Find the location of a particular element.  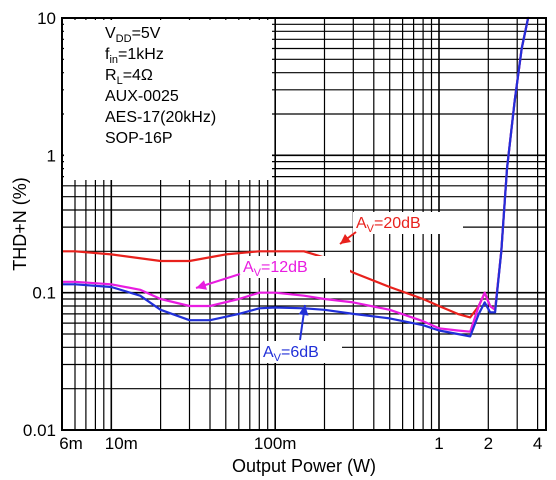

condition-line: VDD=5V is located at coordinates (133, 35).